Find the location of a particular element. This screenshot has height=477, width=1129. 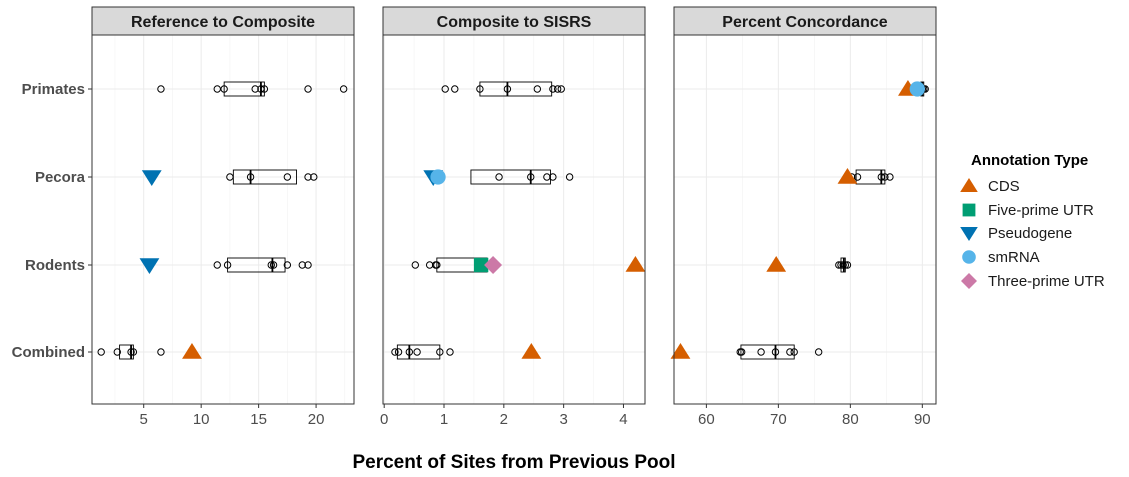

x-tick-label: 80 is located at coordinates (850, 419).